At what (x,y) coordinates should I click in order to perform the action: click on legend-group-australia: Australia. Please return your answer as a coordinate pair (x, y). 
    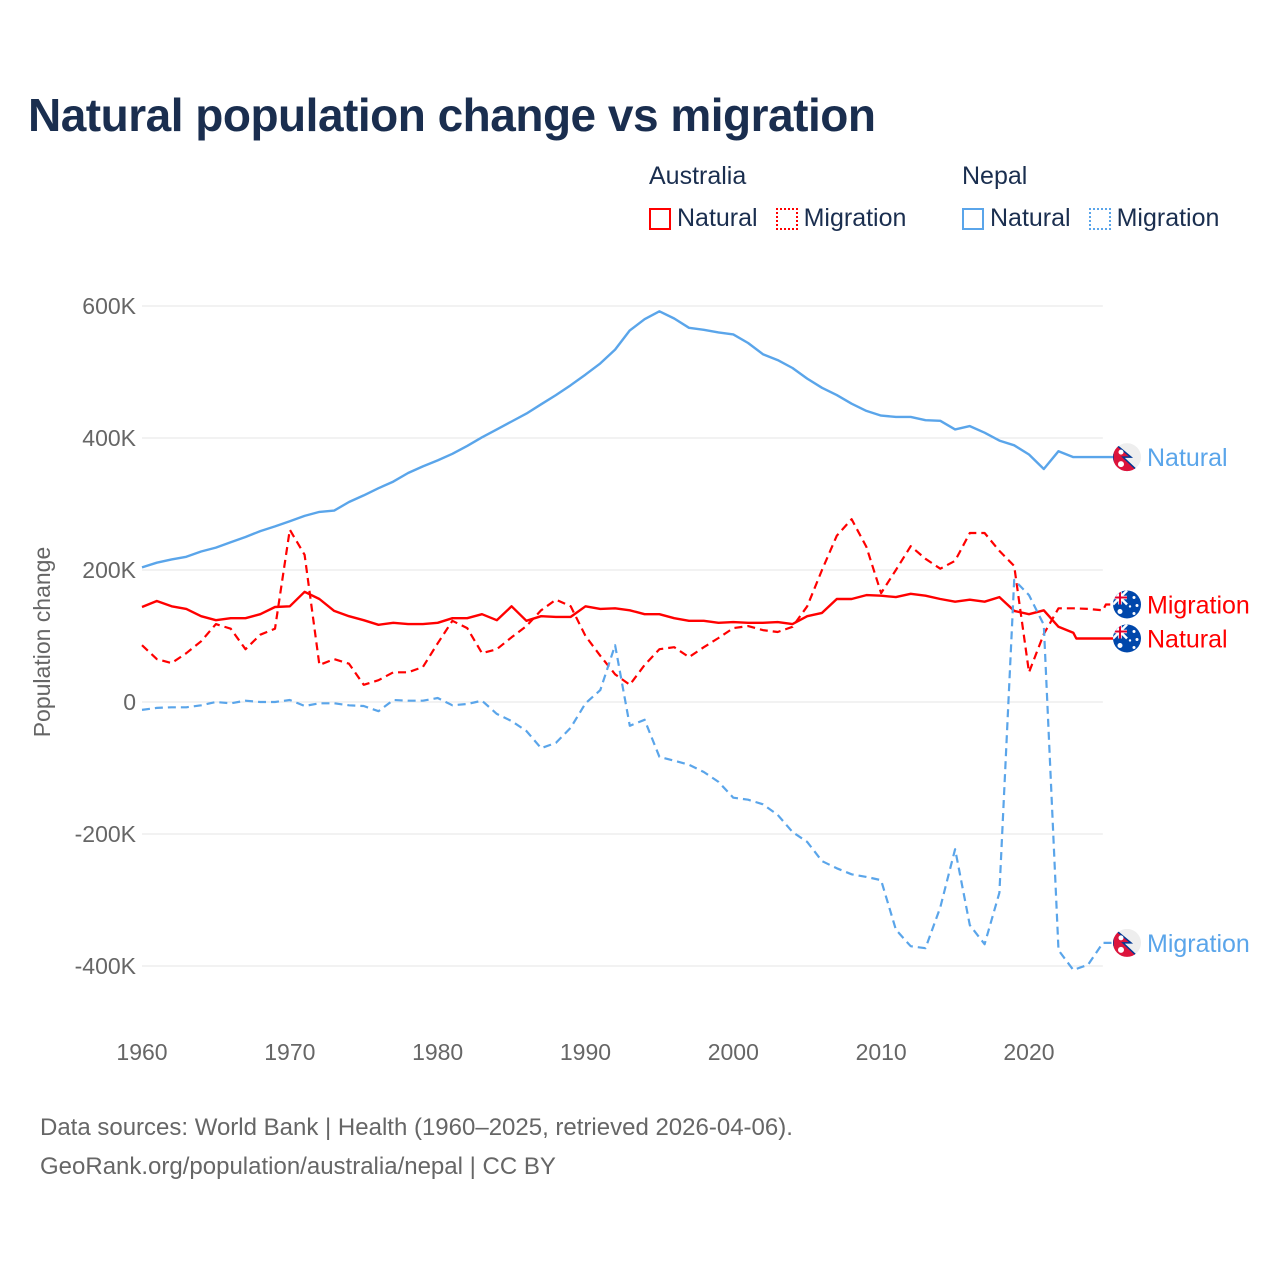
    Looking at the image, I should click on (698, 176).